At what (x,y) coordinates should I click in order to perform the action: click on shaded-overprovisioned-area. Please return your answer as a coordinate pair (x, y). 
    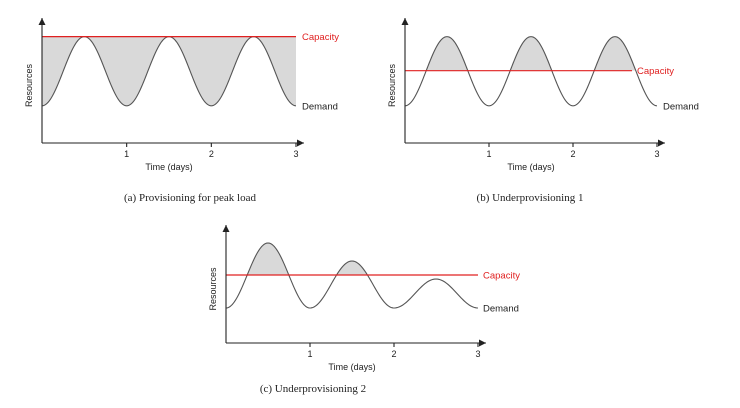
    Looking at the image, I should click on (169, 71).